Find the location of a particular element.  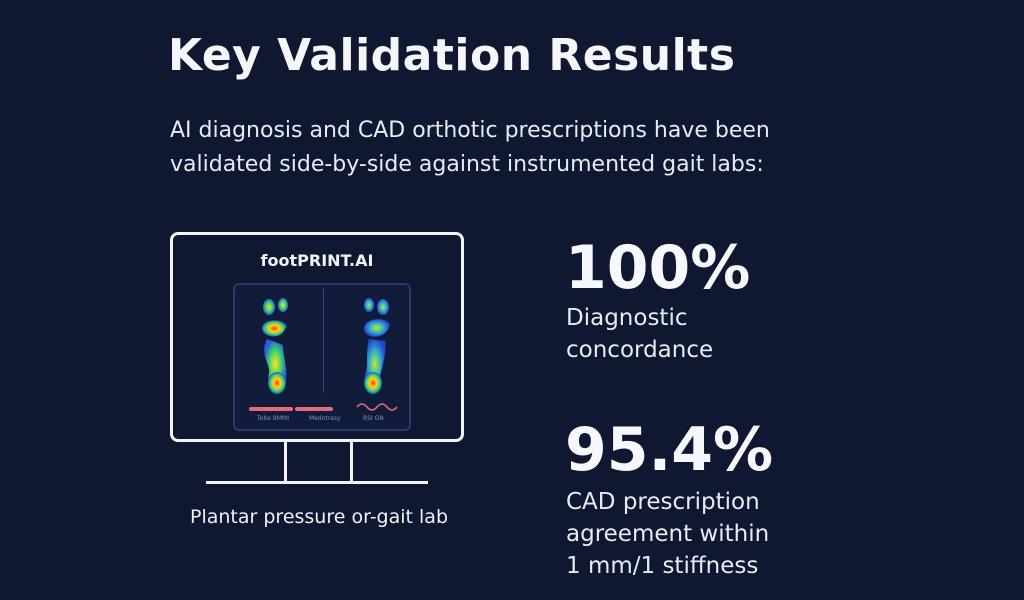

stat-label-line: agreement within is located at coordinates (668, 534).